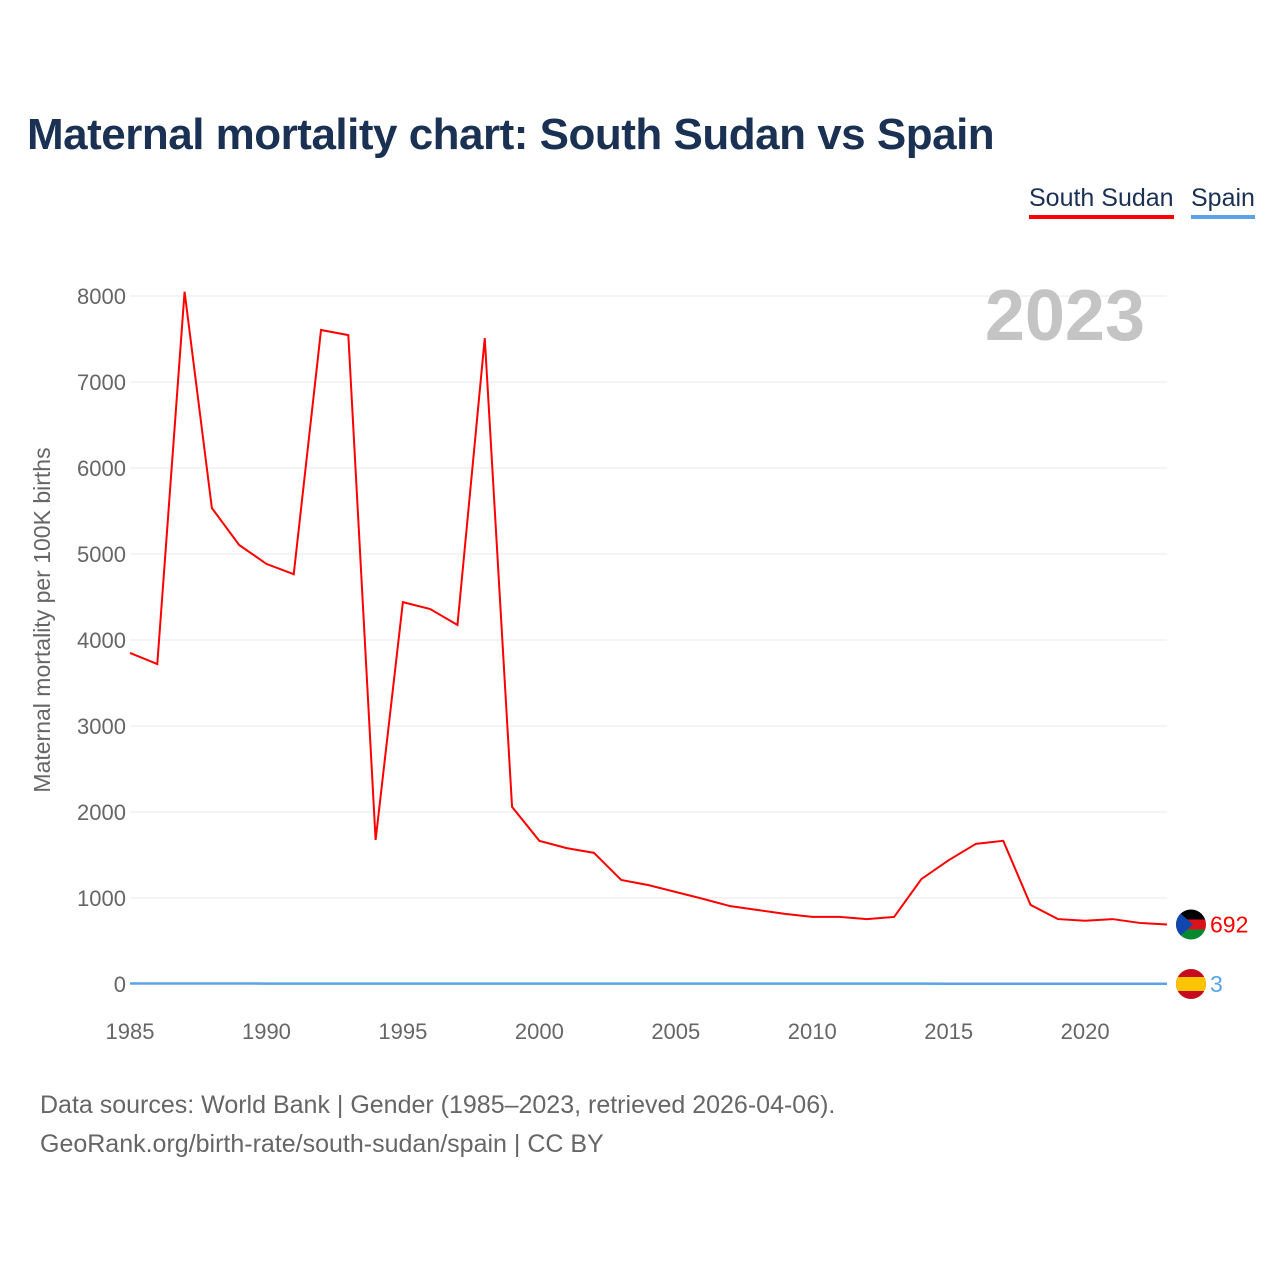 The image size is (1280, 1280). Describe the element at coordinates (812, 1031) in the screenshot. I see `x-tick-label: 2010` at that location.